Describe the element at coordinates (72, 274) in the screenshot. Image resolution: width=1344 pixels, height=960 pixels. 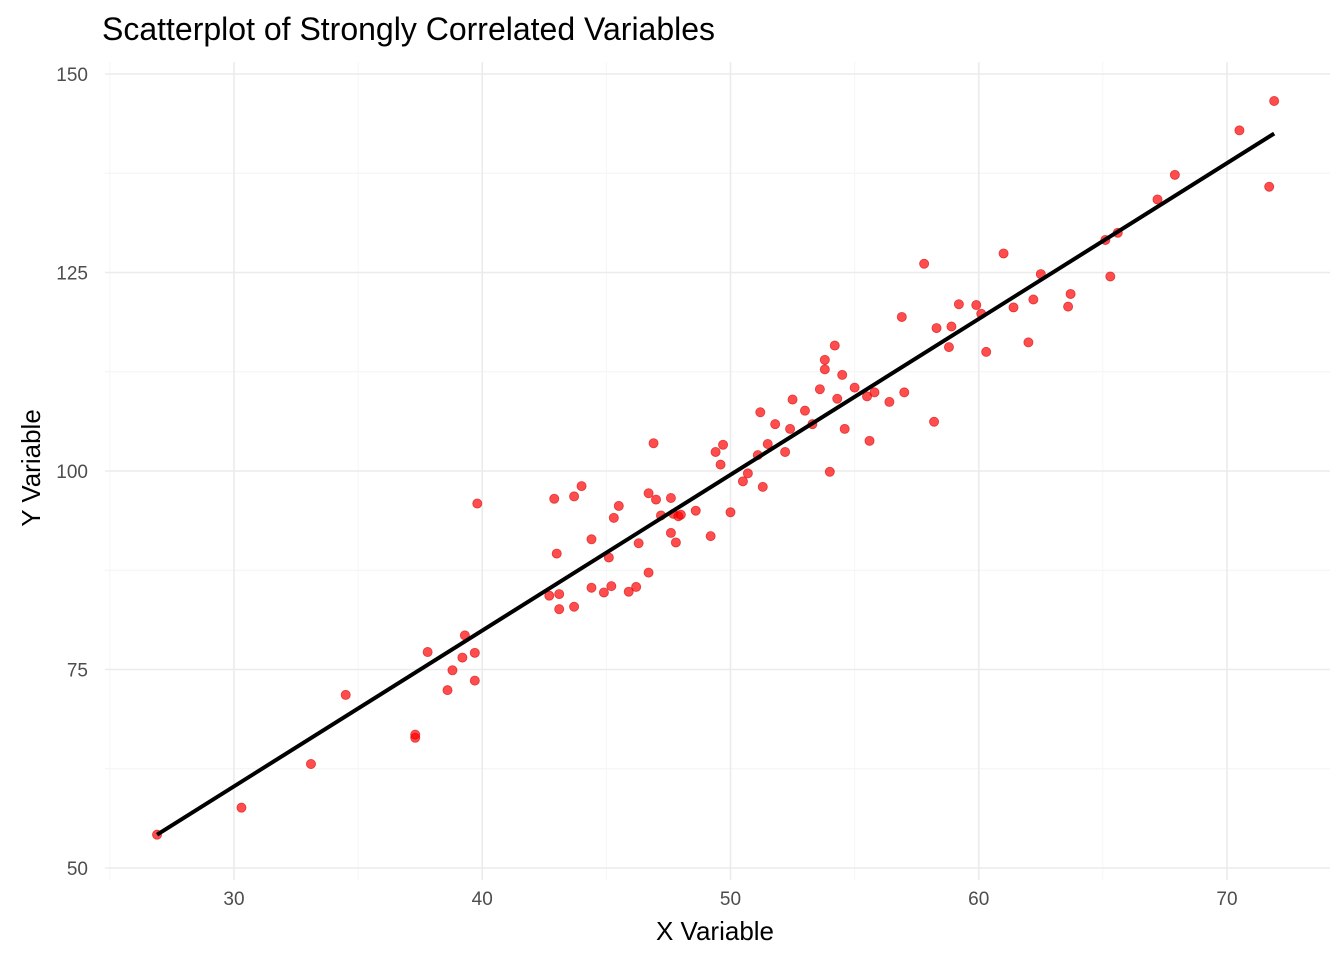
I see `y-tick-label: 125` at that location.